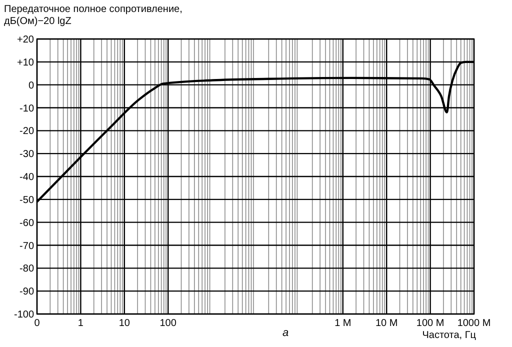 The image size is (512, 347). What do you see at coordinates (24, 315) in the screenshot?
I see `y-tick-label: -100` at bounding box center [24, 315].